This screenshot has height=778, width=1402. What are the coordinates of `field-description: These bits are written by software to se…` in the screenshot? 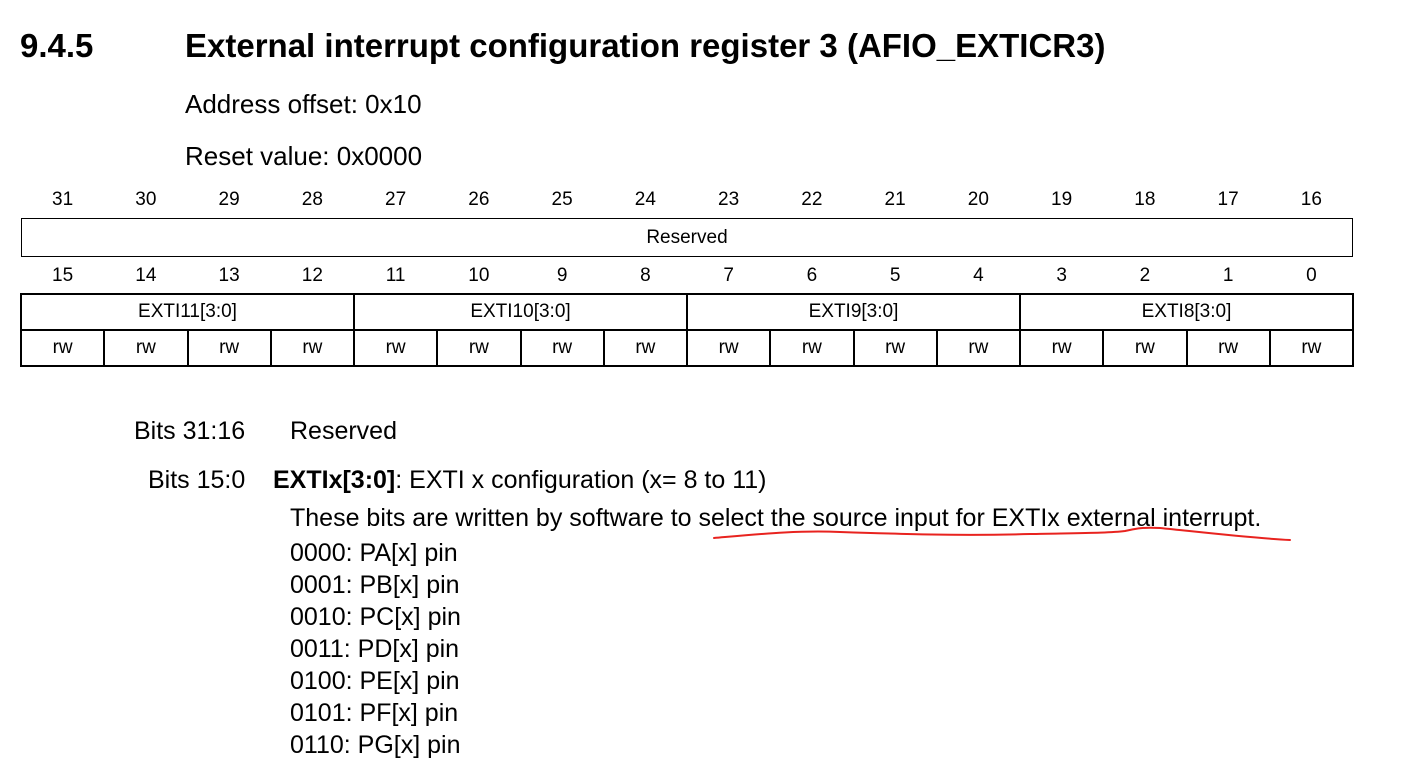 It's located at (775, 518).